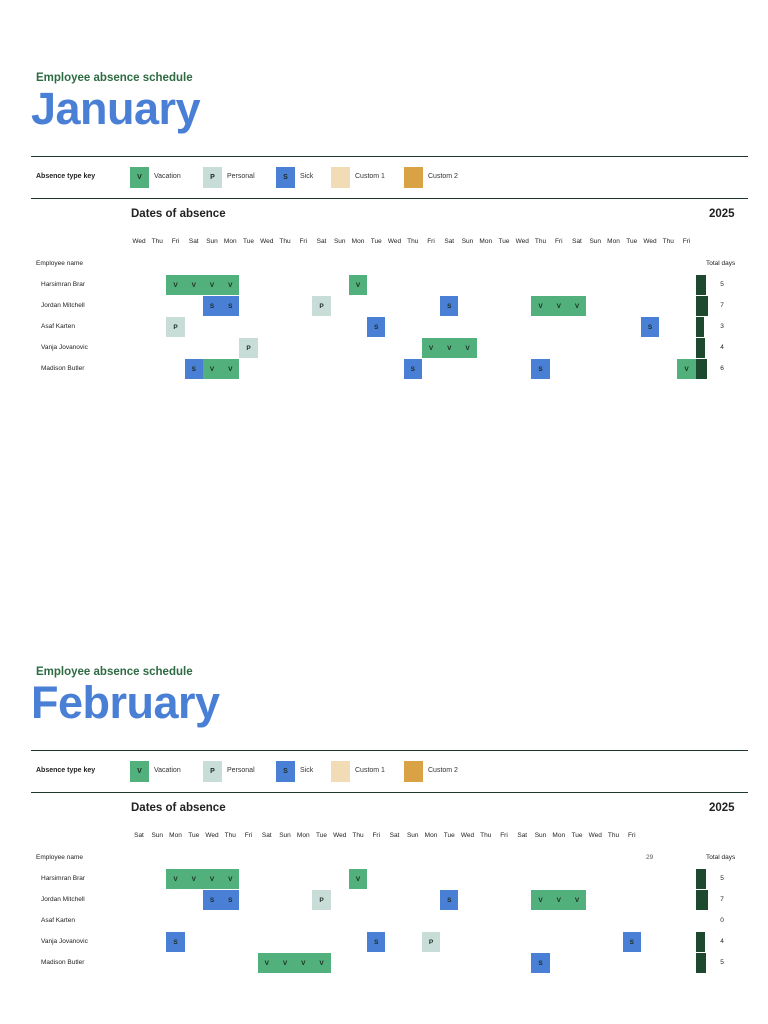 This screenshot has height=1024, width=768. What do you see at coordinates (125, 702) in the screenshot?
I see `month-title: February` at bounding box center [125, 702].